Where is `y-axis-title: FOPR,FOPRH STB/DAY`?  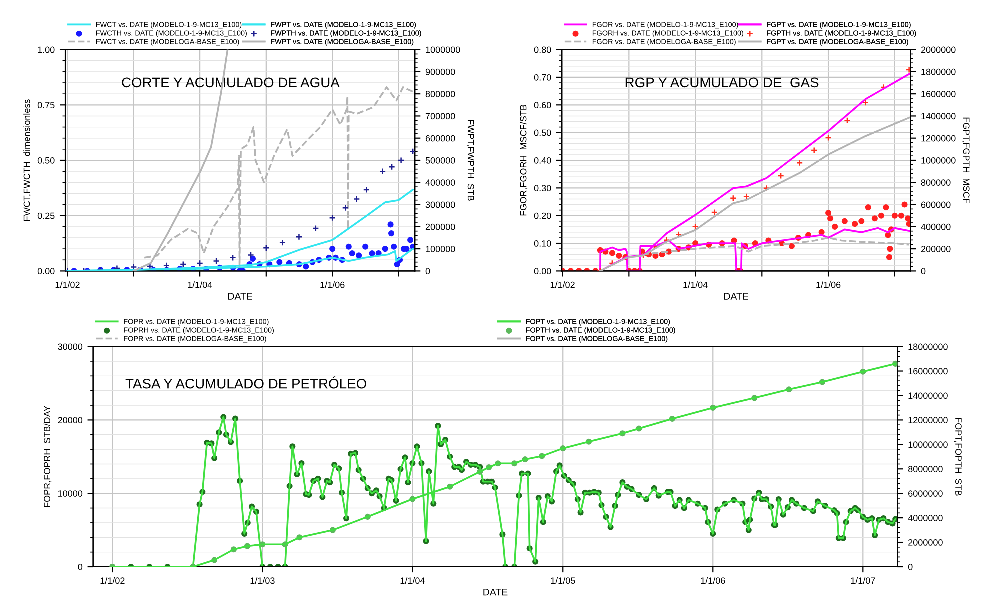 y-axis-title: FOPR,FOPRH STB/DAY is located at coordinates (48, 457).